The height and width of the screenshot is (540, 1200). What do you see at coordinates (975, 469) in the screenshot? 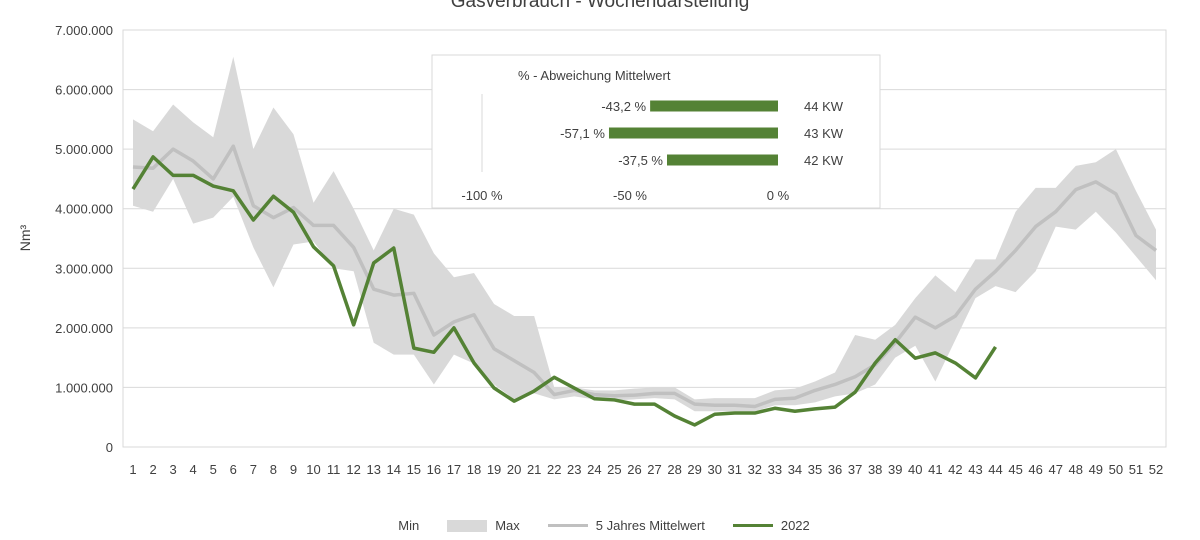
I see `x-tick-label: 43` at bounding box center [975, 469].